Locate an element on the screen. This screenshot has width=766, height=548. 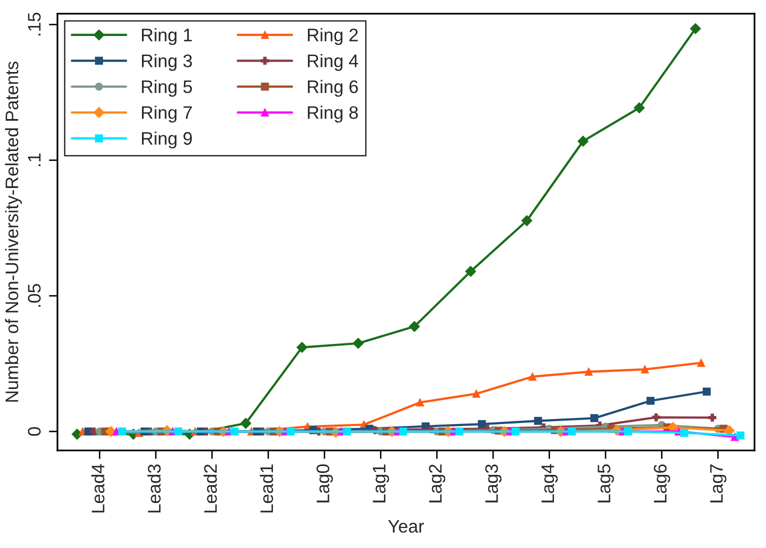
x-tick-label: Lag2 is located at coordinates (437, 483).